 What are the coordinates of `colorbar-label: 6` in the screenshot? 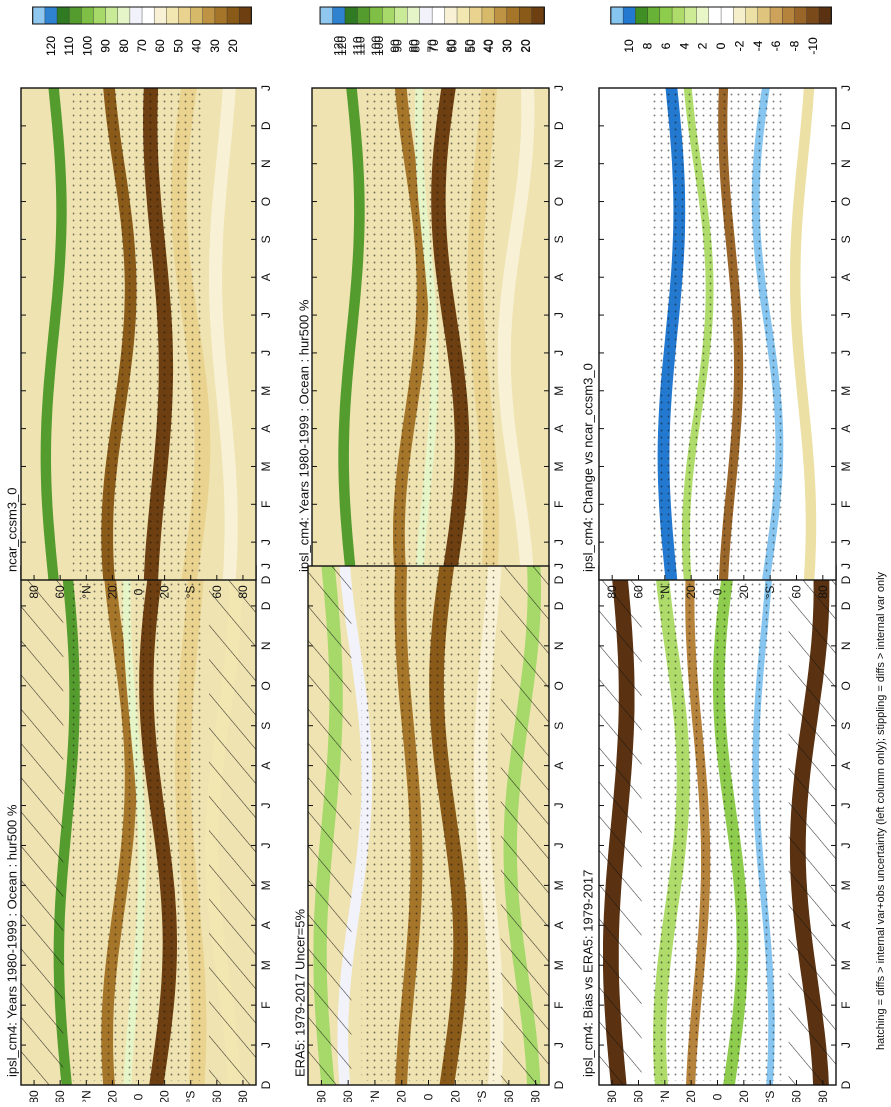 It's located at (666, 45).